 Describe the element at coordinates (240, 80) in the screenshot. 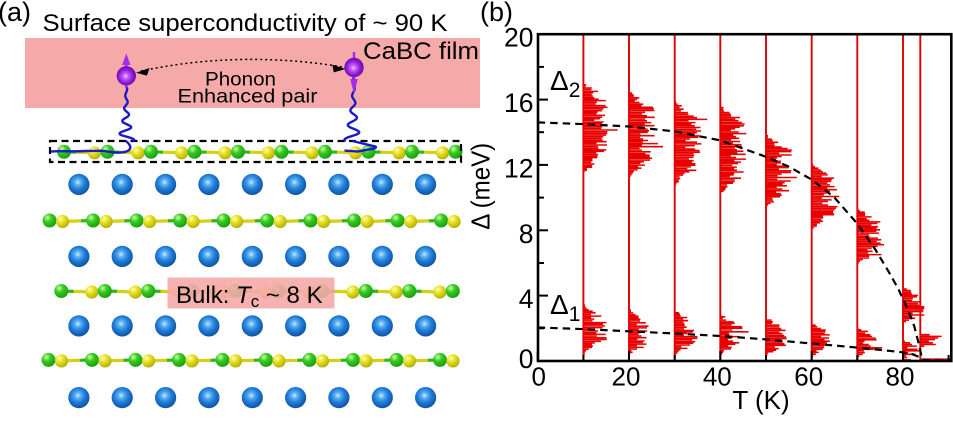

I see `svg-text: Phonon` at that location.